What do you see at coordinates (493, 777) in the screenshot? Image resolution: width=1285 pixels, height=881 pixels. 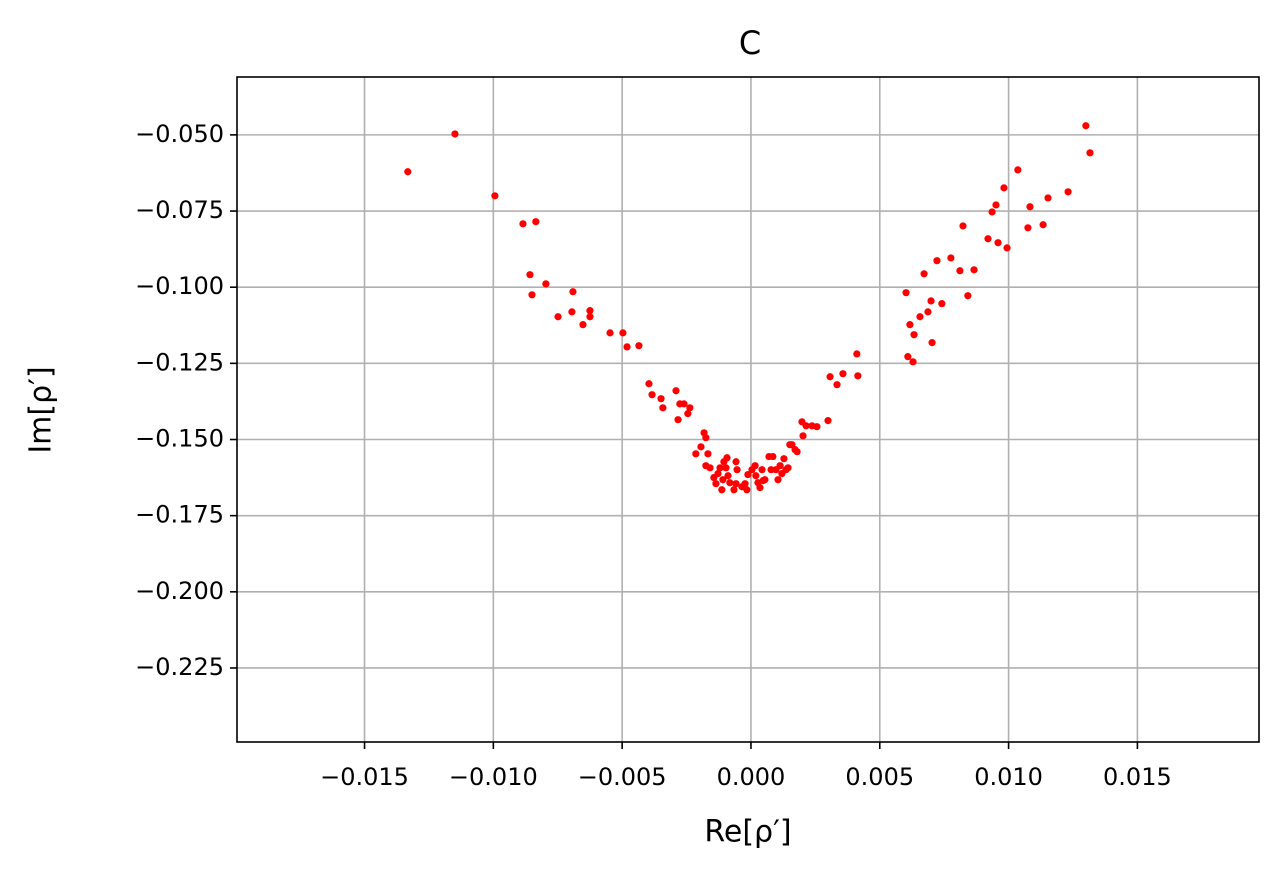 I see `x-tick-label: −0.010` at bounding box center [493, 777].